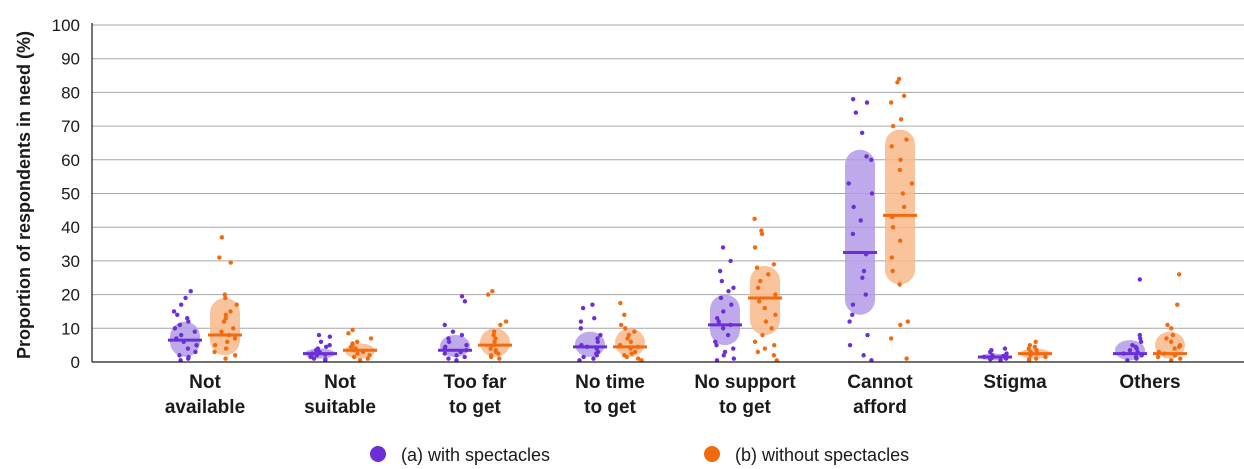 The height and width of the screenshot is (469, 1244). What do you see at coordinates (70, 261) in the screenshot?
I see `y-tick-label: 30` at bounding box center [70, 261].